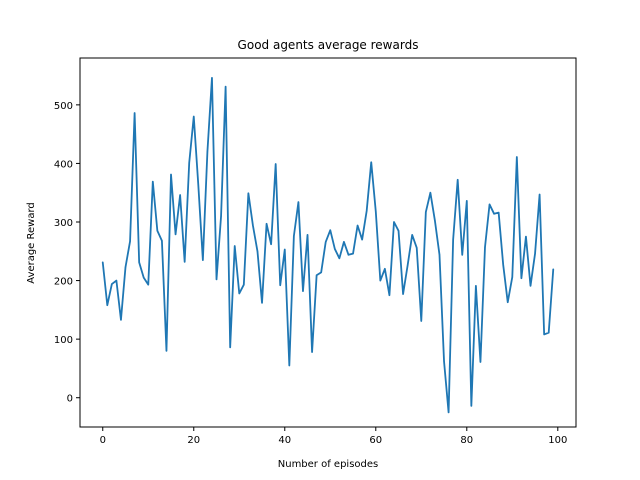 The image size is (640, 480). What do you see at coordinates (63, 340) in the screenshot?
I see `y-tick-label: 100` at bounding box center [63, 340].